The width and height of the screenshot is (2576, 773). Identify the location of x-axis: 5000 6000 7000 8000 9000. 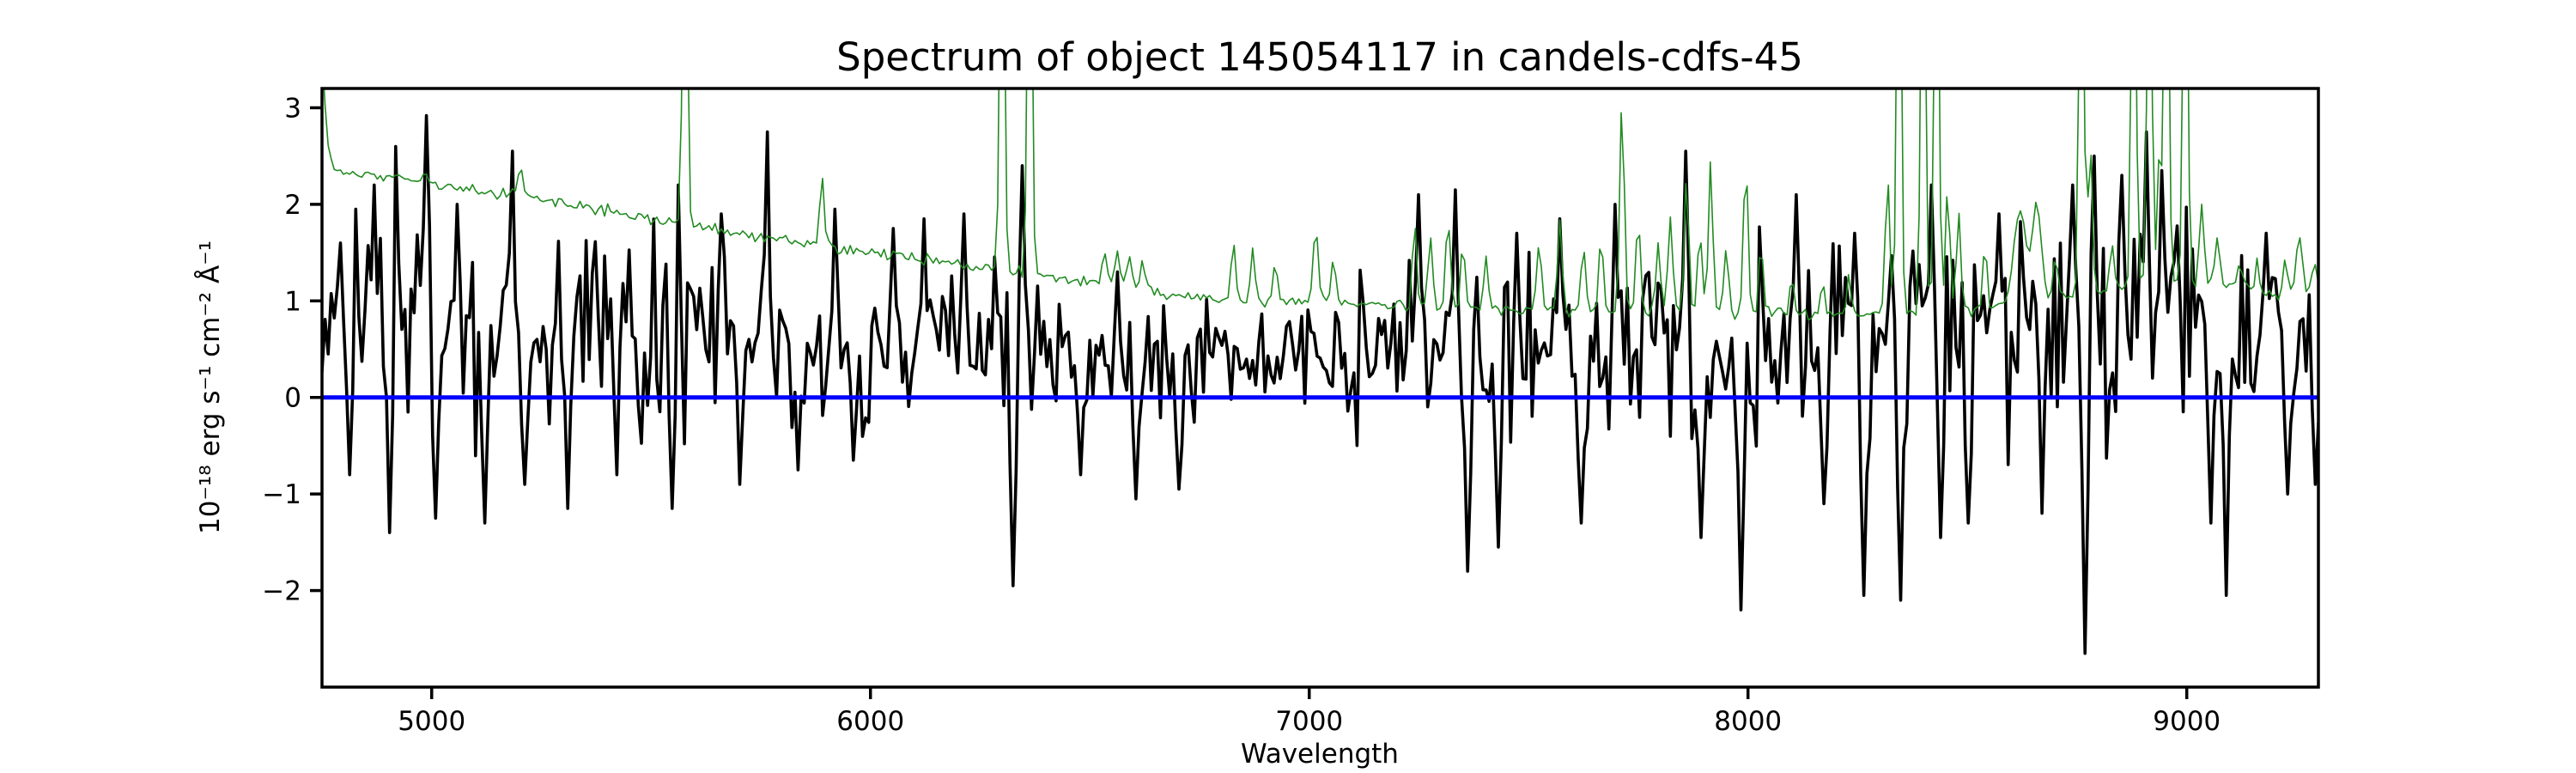
(1309, 712).